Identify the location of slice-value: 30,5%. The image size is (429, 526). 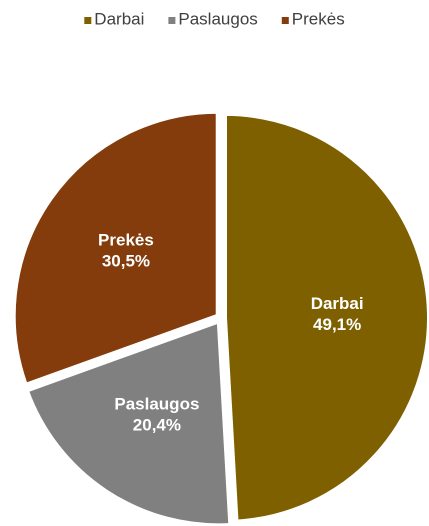
(126, 261).